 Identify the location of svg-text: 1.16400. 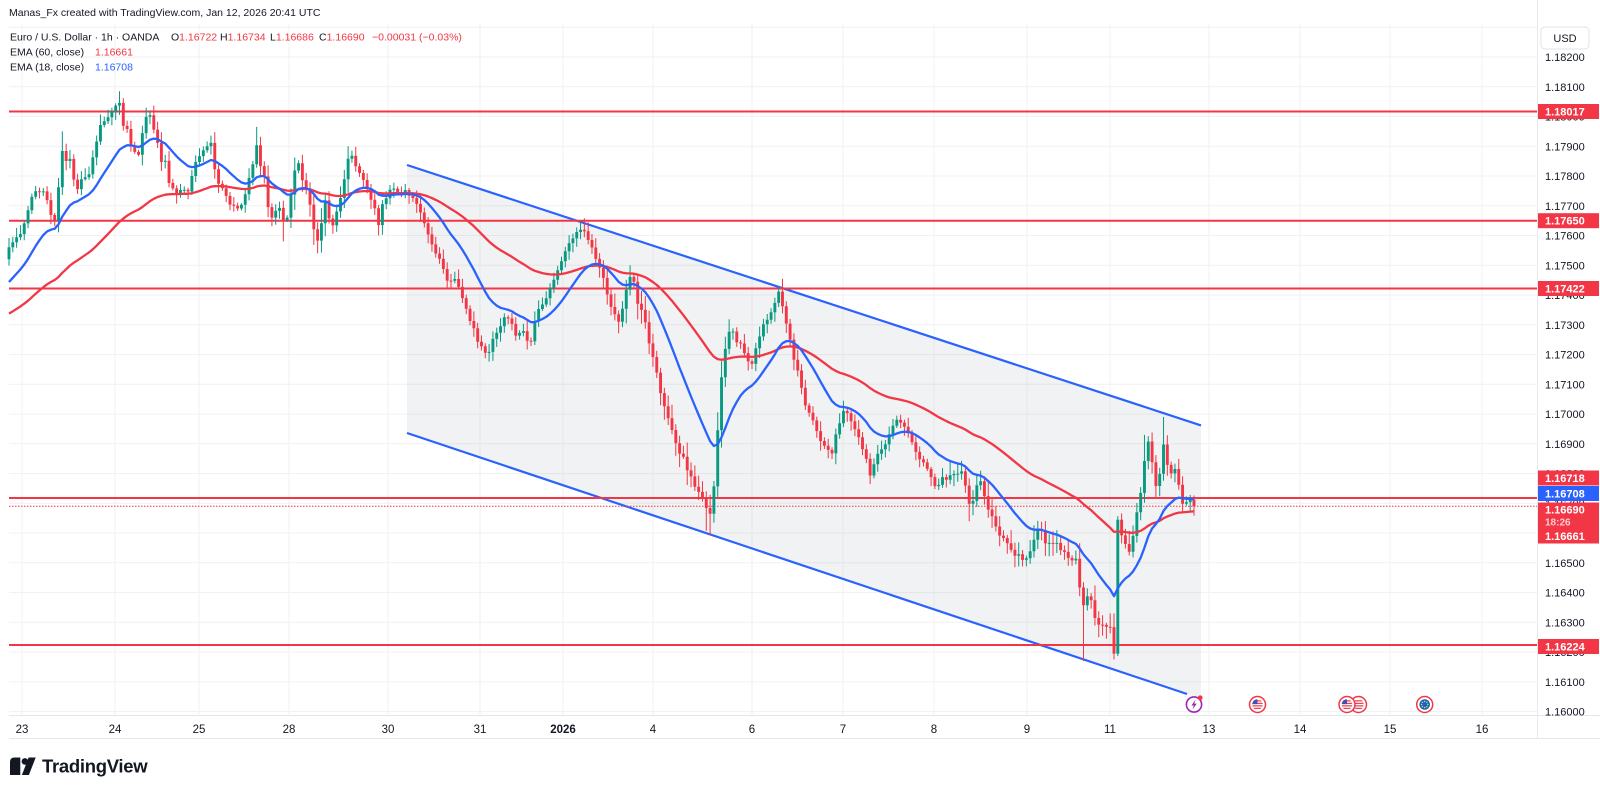
(1565, 594).